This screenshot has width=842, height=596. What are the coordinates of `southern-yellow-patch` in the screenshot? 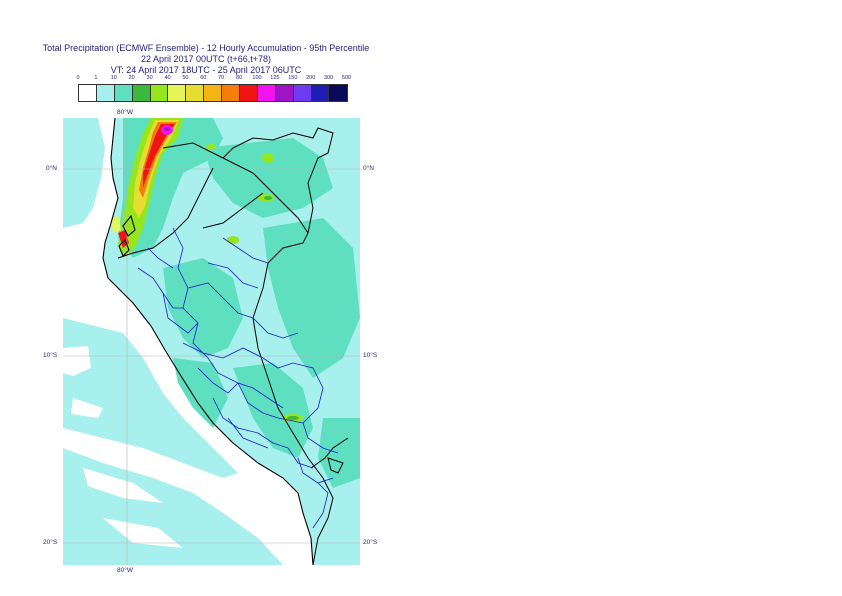 It's located at (116, 224).